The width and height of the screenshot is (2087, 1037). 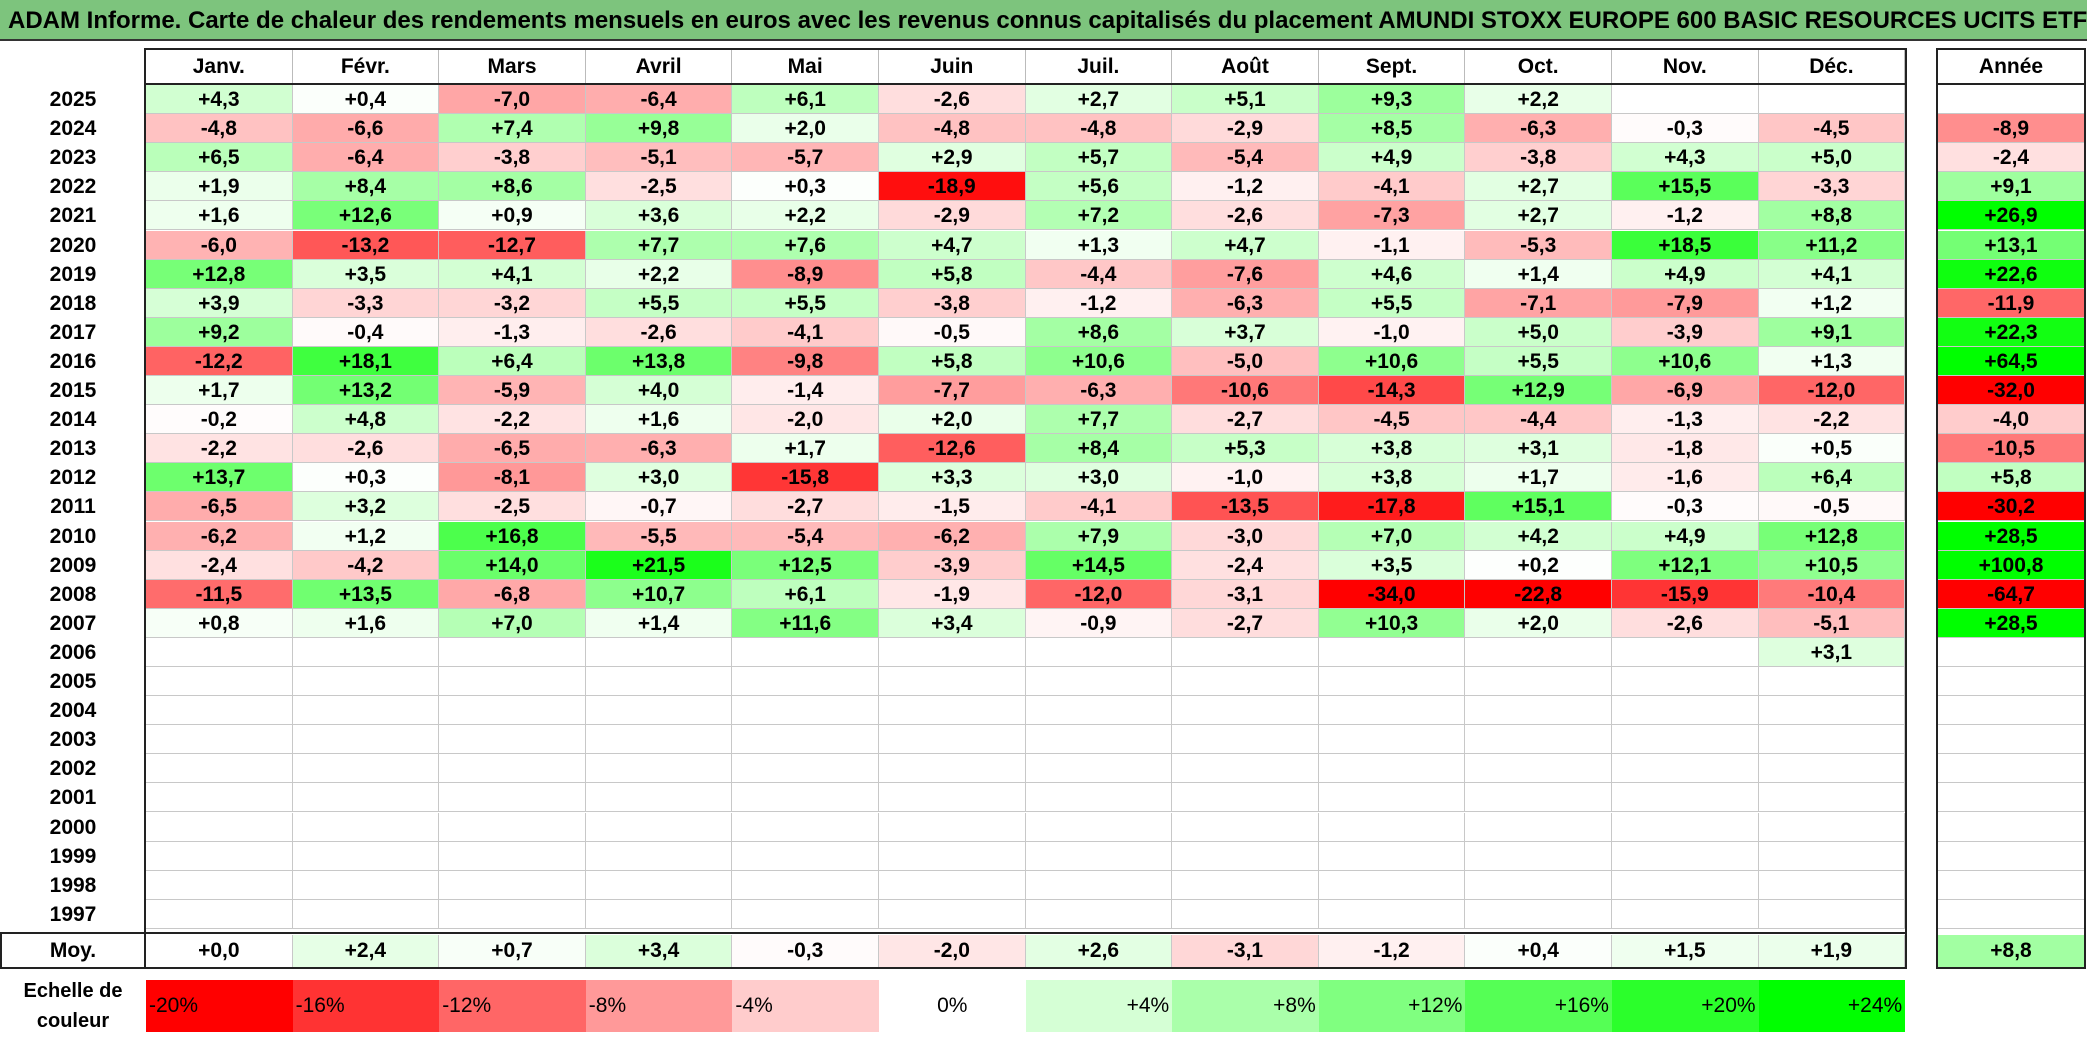 I want to click on average-cell: +2,4, so click(x=366, y=951).